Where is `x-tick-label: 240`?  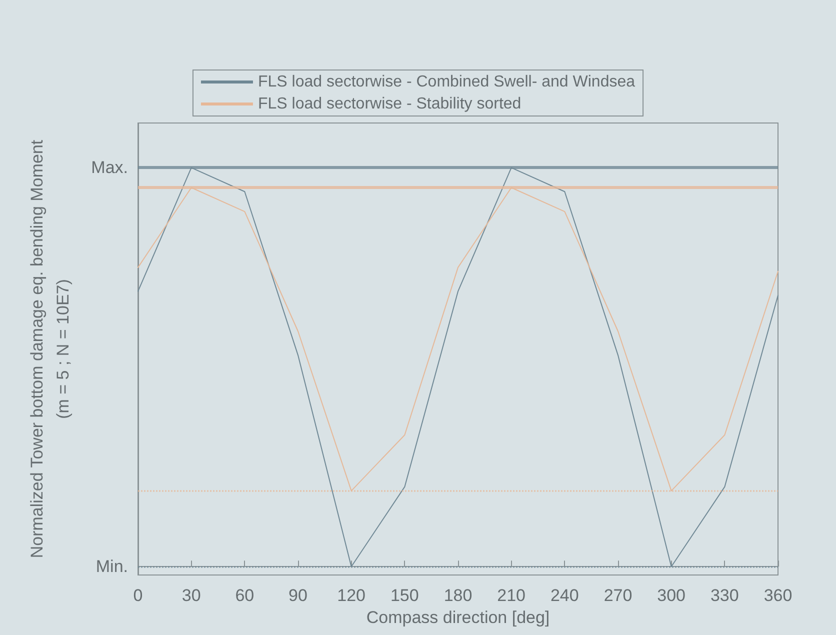
x-tick-label: 240 is located at coordinates (564, 595).